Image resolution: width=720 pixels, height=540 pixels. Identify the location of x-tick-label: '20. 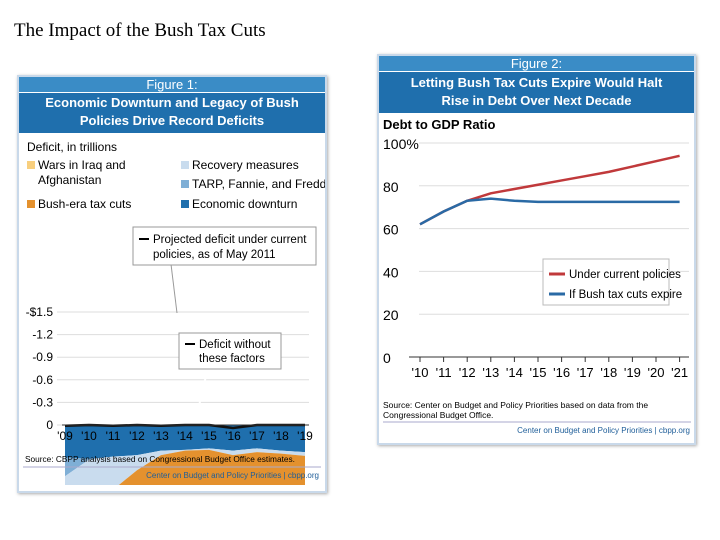
(656, 372).